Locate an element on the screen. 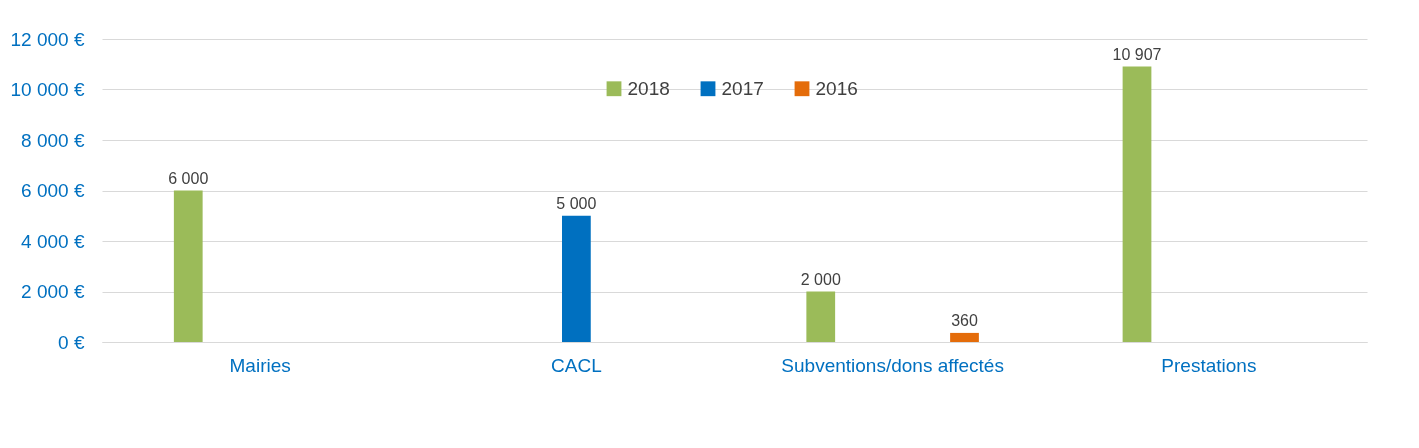 This screenshot has width=1419, height=448. y-tick-label: 4 000 € is located at coordinates (53, 241).